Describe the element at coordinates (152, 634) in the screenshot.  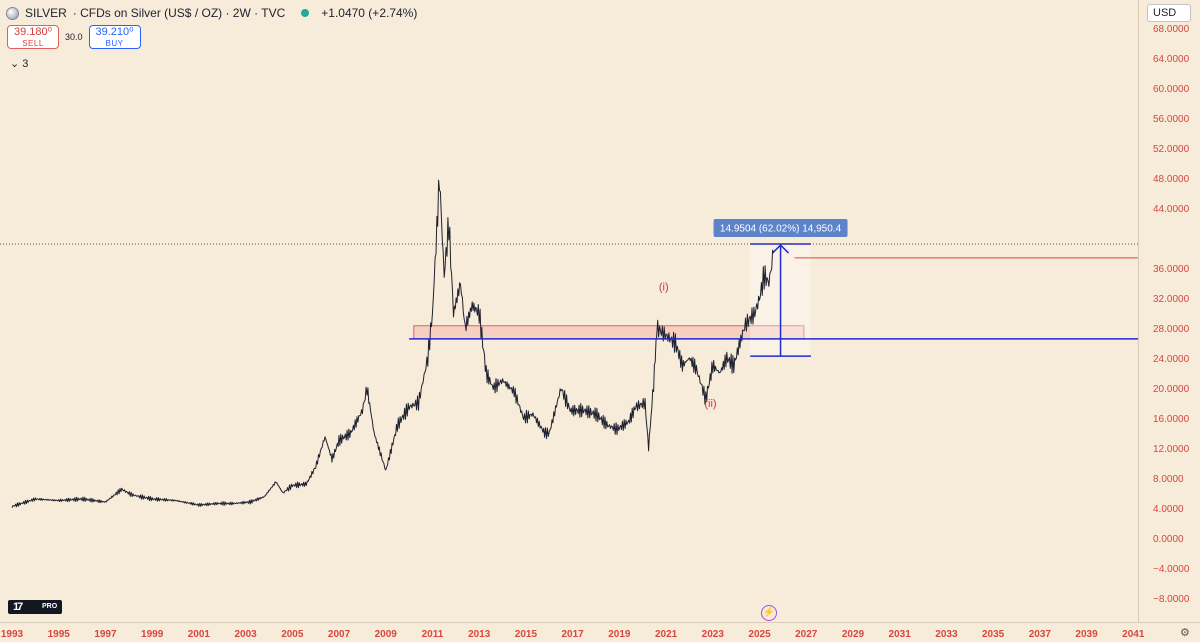
I see `x-tick-label: 1999` at that location.